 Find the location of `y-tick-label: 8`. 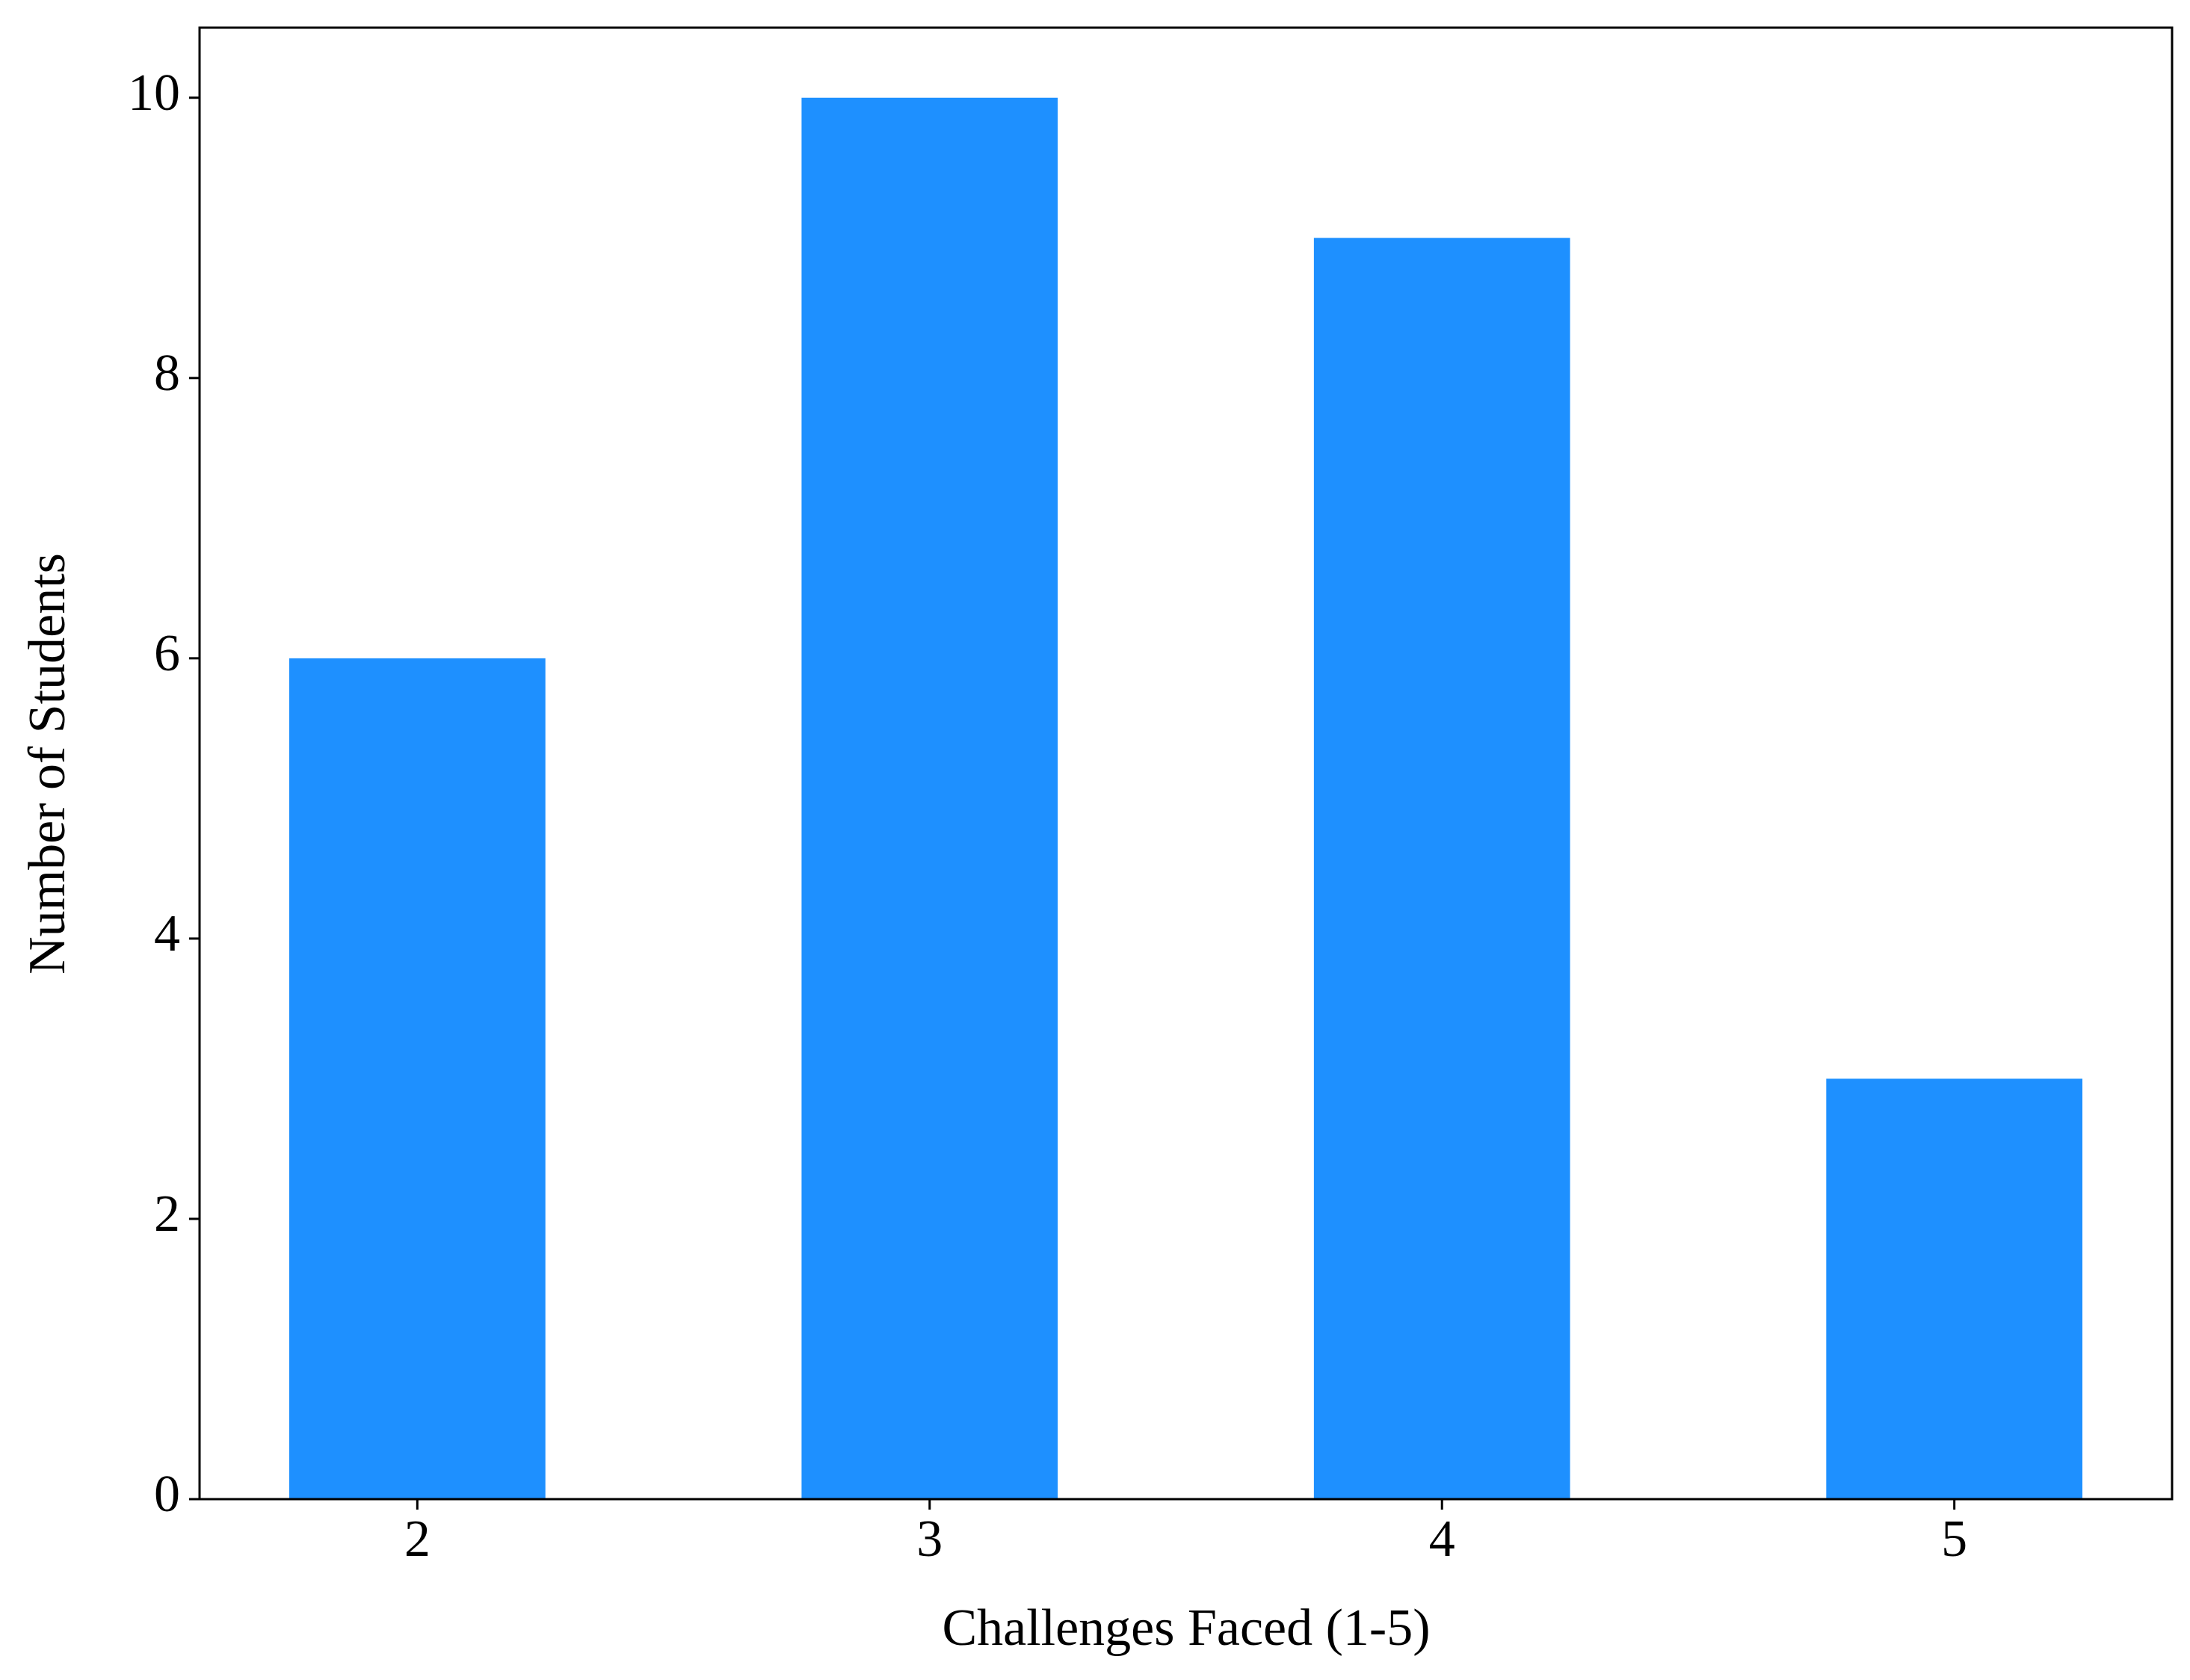

y-tick-label: 8 is located at coordinates (167, 373).